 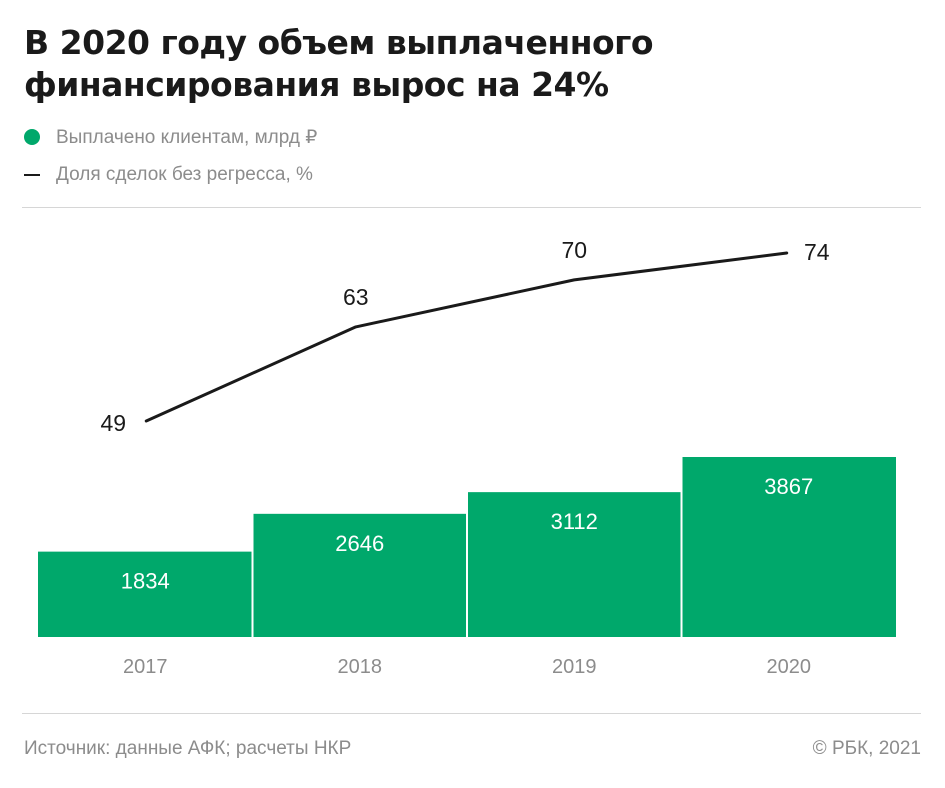 What do you see at coordinates (188, 748) in the screenshot?
I see `source-note: Источник: данные АФК; расчеты НКР` at bounding box center [188, 748].